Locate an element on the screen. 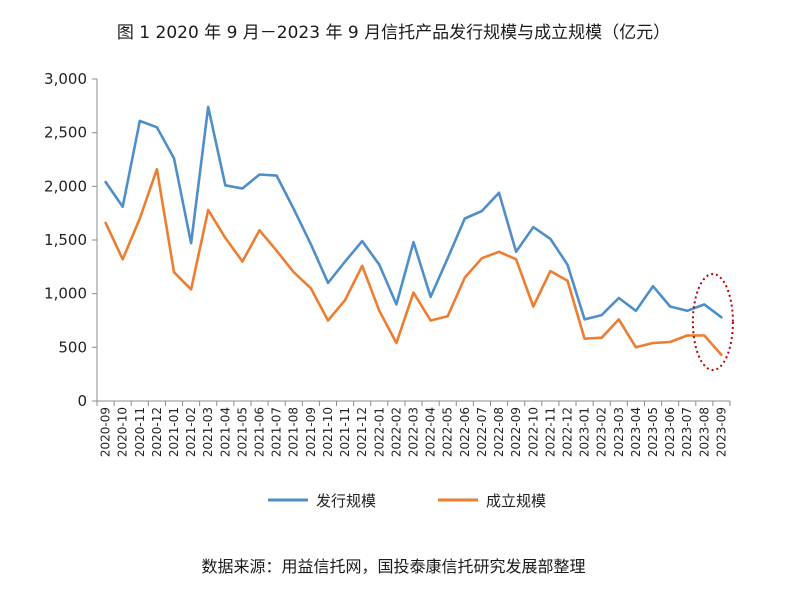 The height and width of the screenshot is (605, 787). x-tick-label: 2022-03 is located at coordinates (414, 432).